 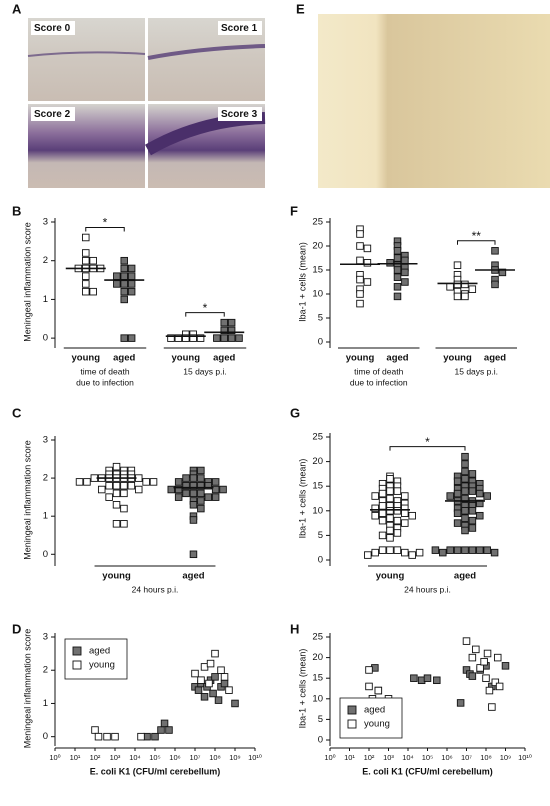 I want to click on group-label: due to infection, so click(x=379, y=382).